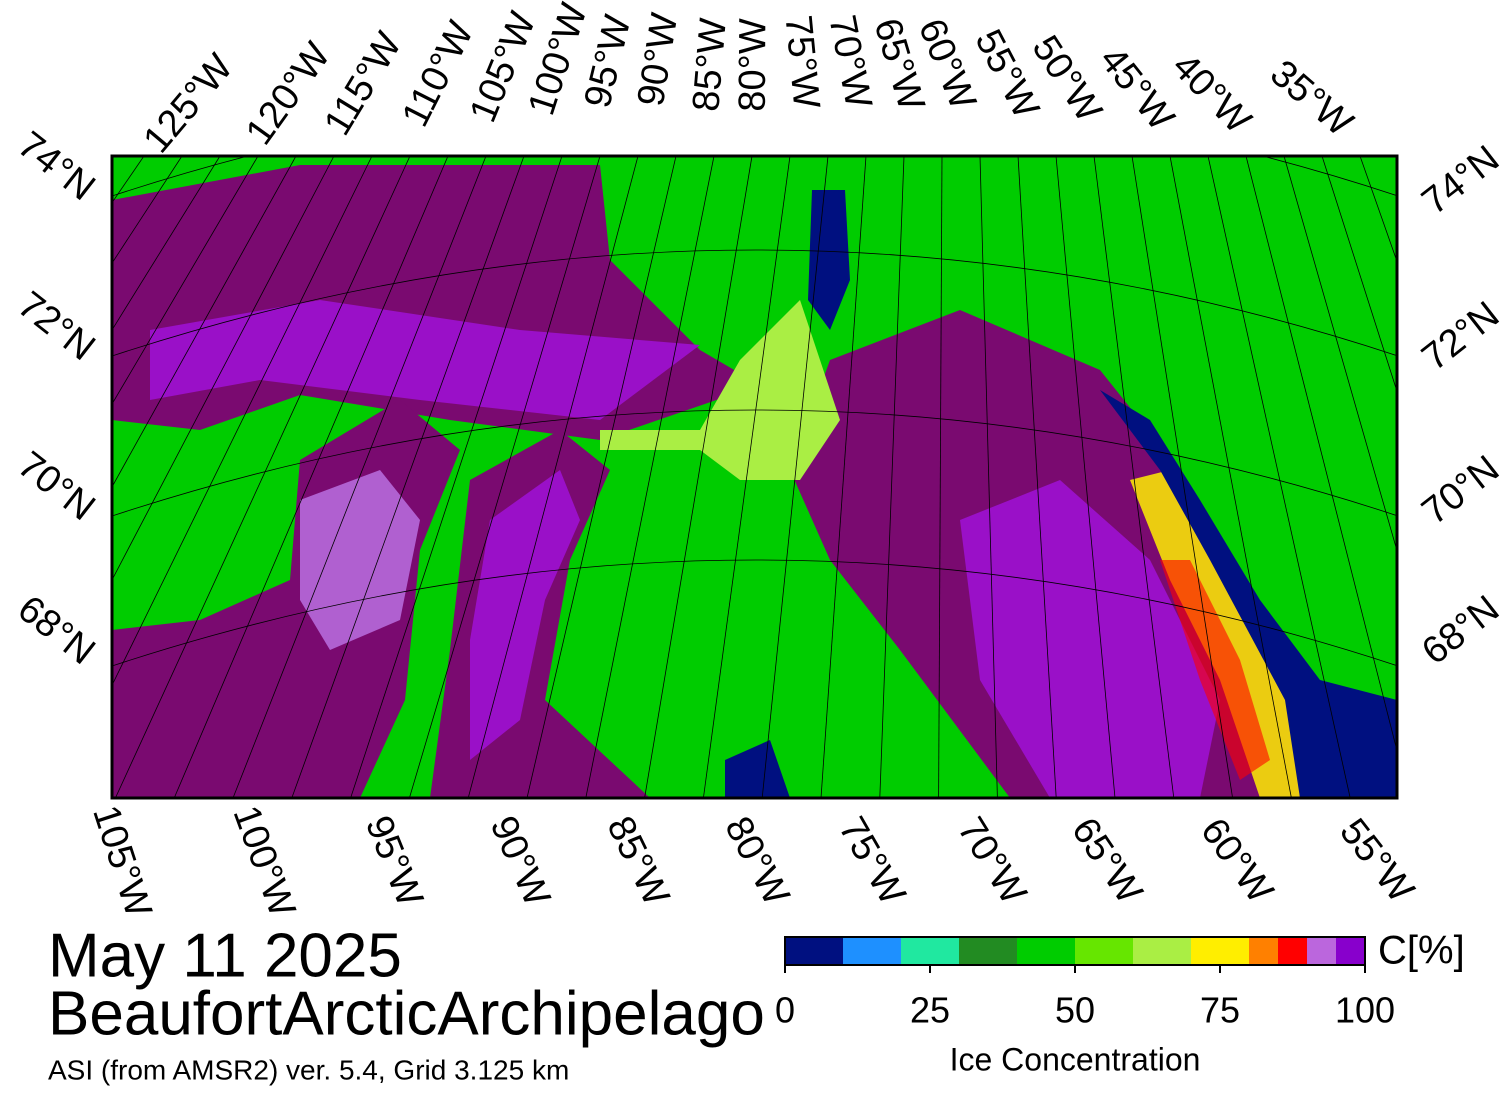 The image size is (1512, 1095). I want to click on top-lon-label: 35°W, so click(1311, 98).